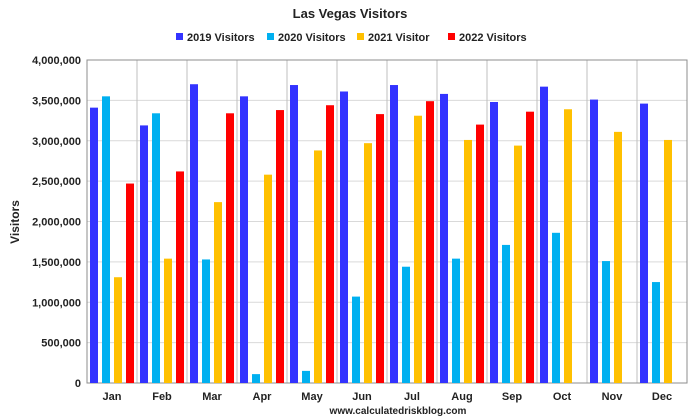 This screenshot has height=420, width=700. I want to click on legend-label: 2021 Visitor, so click(399, 38).